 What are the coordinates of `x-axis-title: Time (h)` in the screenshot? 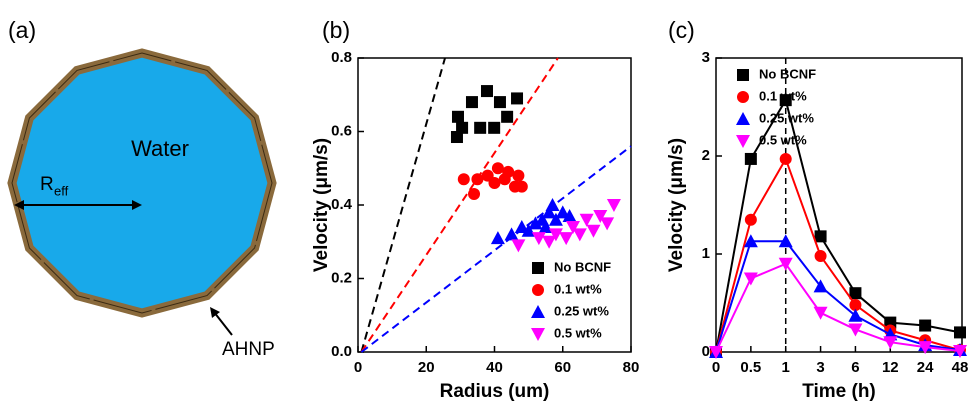 It's located at (839, 391).